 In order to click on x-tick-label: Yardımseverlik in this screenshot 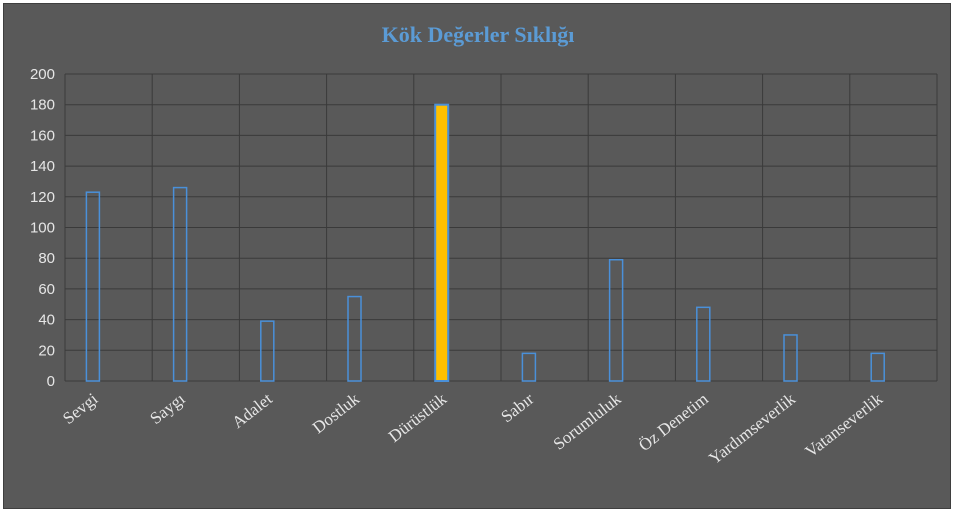, I will do `click(752, 428)`.